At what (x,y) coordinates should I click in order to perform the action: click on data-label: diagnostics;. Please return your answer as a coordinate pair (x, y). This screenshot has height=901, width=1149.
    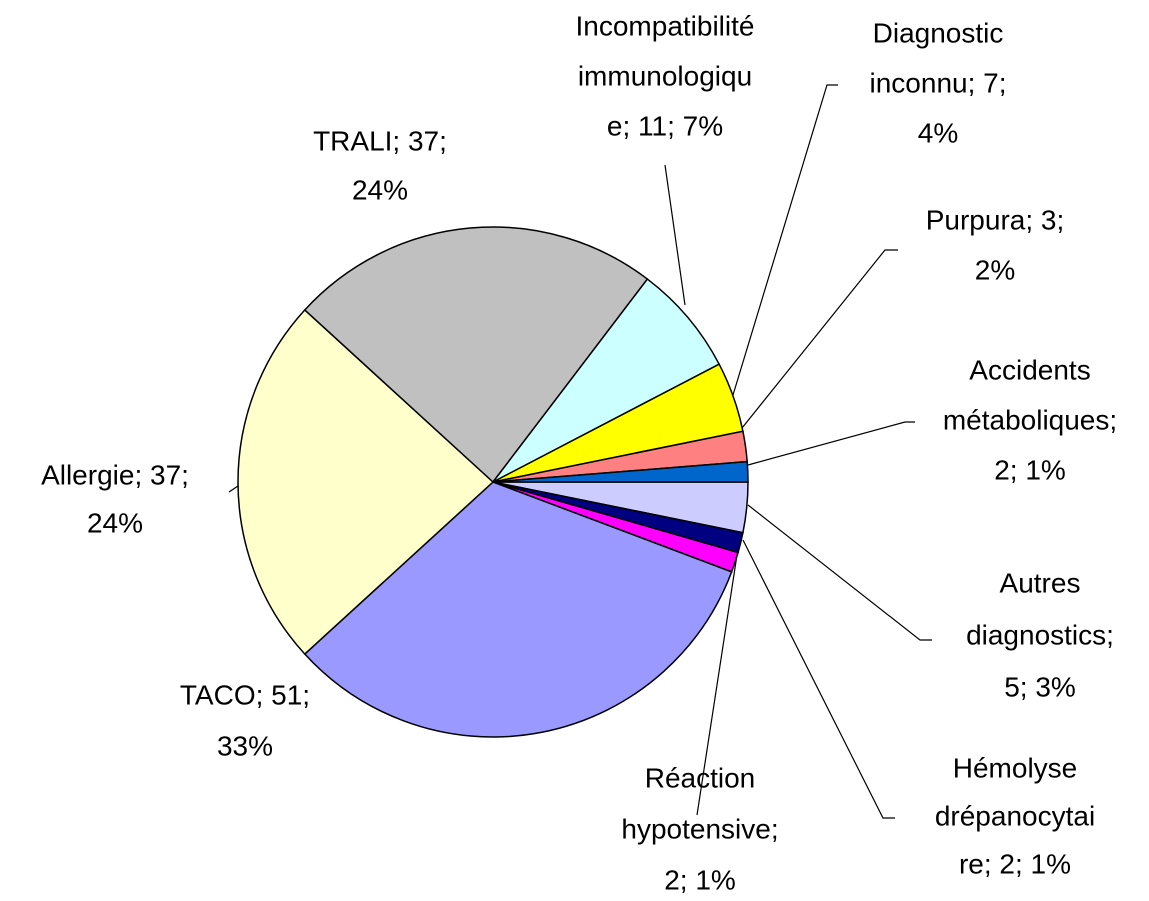
    Looking at the image, I should click on (1040, 634).